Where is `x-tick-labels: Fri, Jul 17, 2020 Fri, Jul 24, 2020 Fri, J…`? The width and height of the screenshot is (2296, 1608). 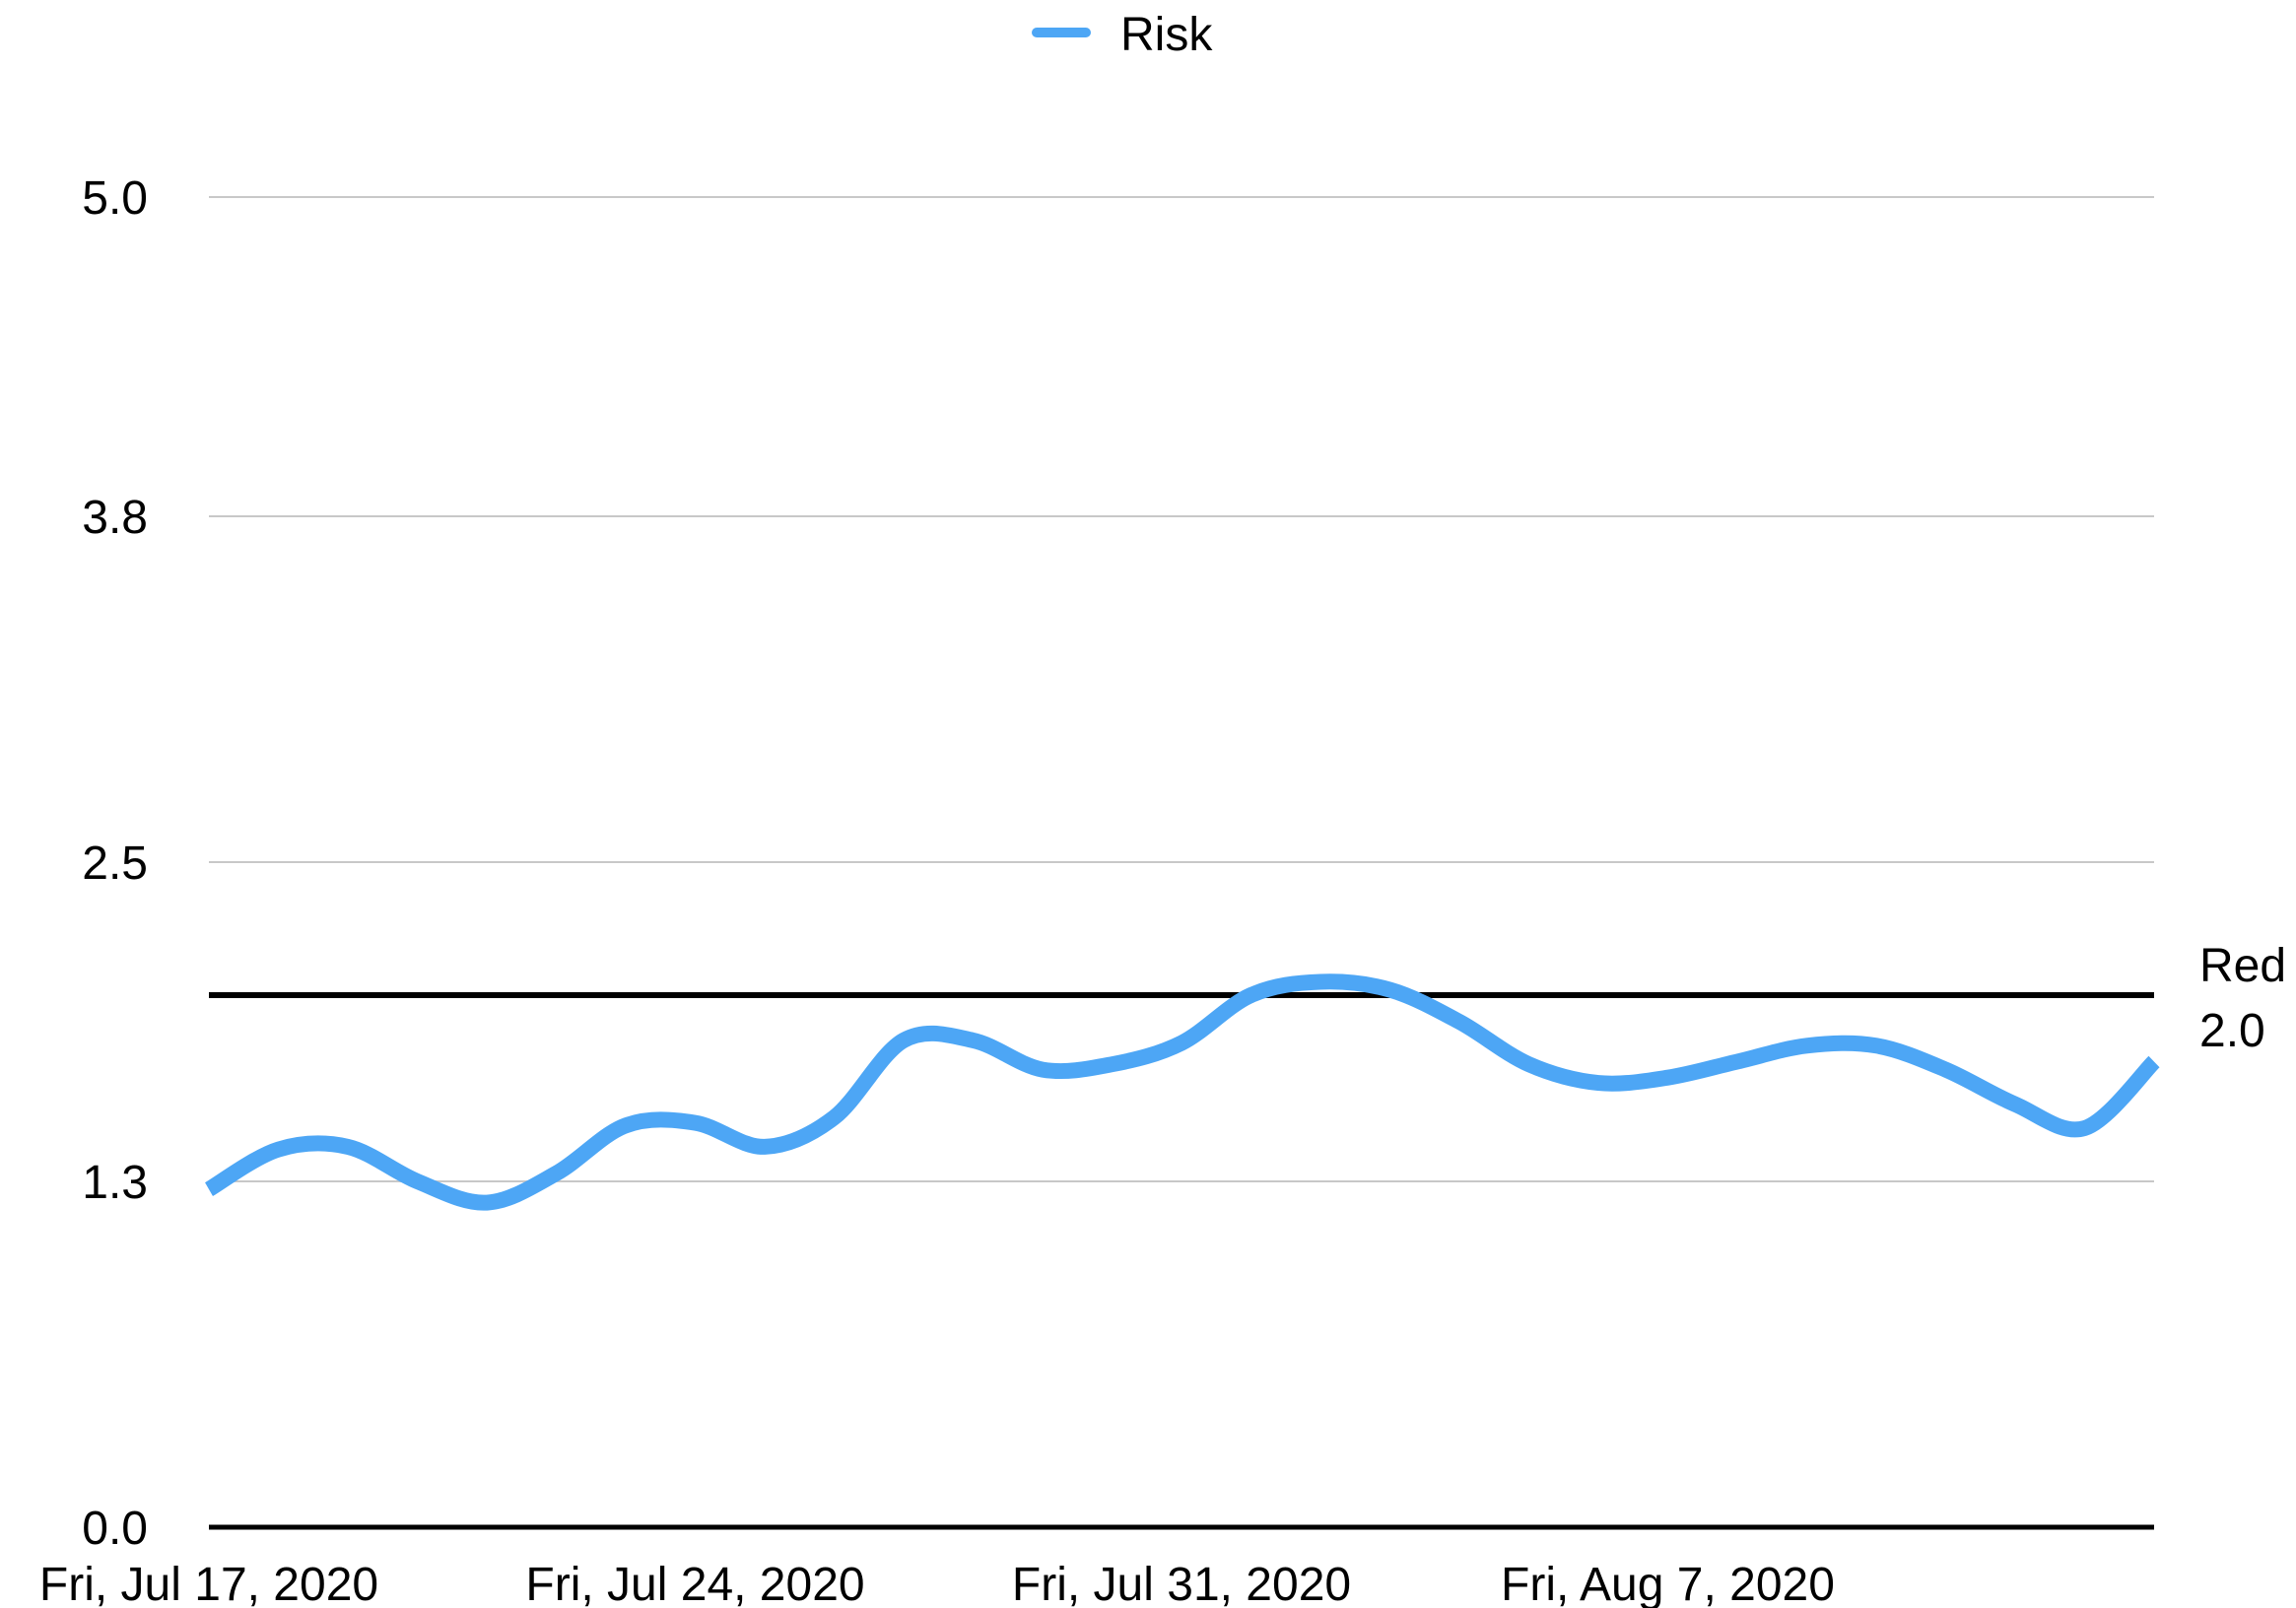 x-tick-labels: Fri, Jul 17, 2020 Fri, Jul 24, 2020 Fri, J… is located at coordinates (937, 1584).